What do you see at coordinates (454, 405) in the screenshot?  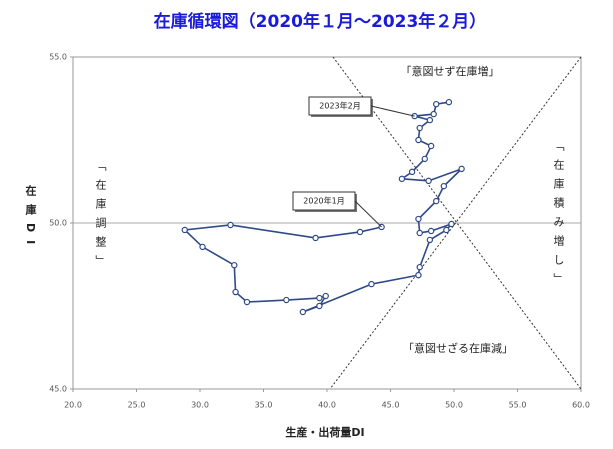 I see `x-tick-label: 50.0` at bounding box center [454, 405].